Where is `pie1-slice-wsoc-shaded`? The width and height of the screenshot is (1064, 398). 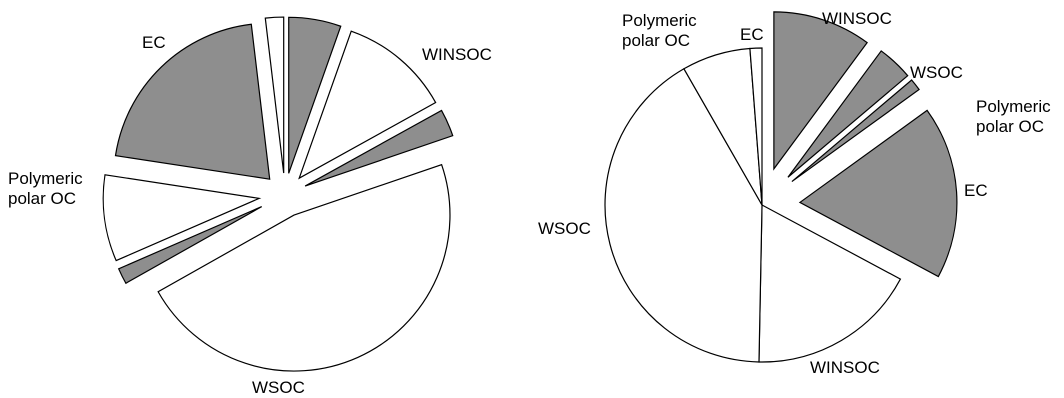
pie1-slice-wsoc-shaded is located at coordinates (379, 148).